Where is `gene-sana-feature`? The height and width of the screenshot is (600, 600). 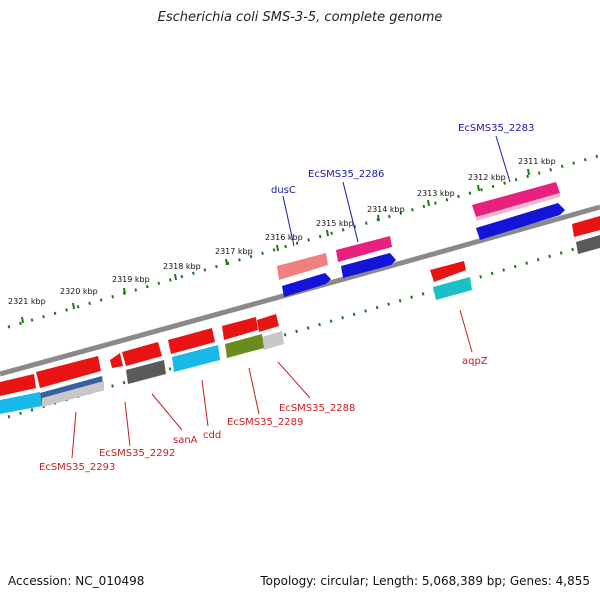 gene-sana-feature is located at coordinates (142, 354).